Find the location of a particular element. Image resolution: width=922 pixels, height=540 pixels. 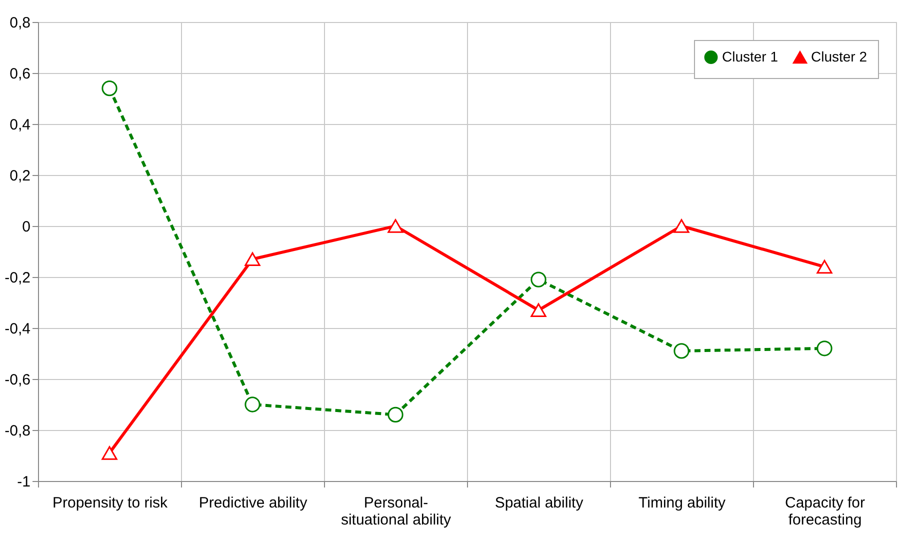

x-tick-label: Spatial ability is located at coordinates (539, 503).